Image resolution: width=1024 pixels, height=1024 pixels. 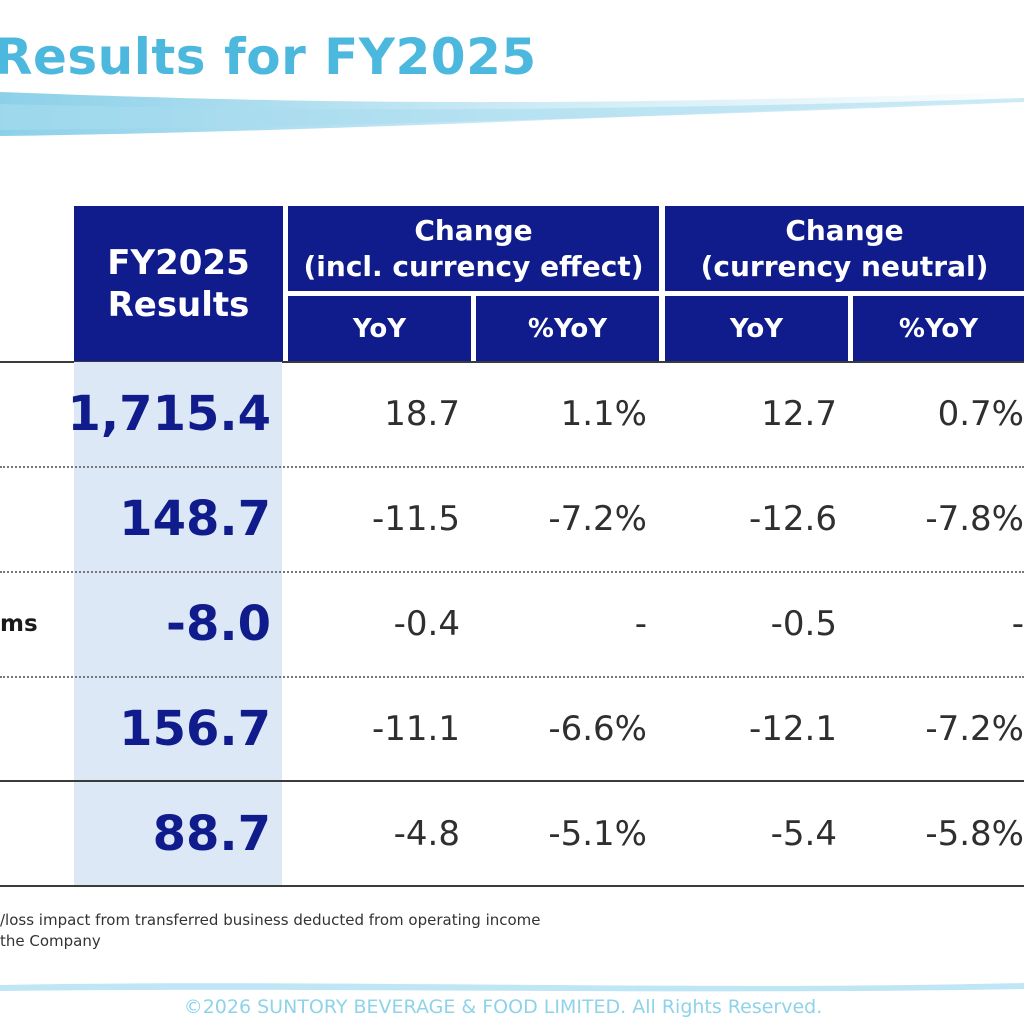 What do you see at coordinates (974, 519) in the screenshot?
I see `pct-yoy-neutral-value: -7.8%` at bounding box center [974, 519].